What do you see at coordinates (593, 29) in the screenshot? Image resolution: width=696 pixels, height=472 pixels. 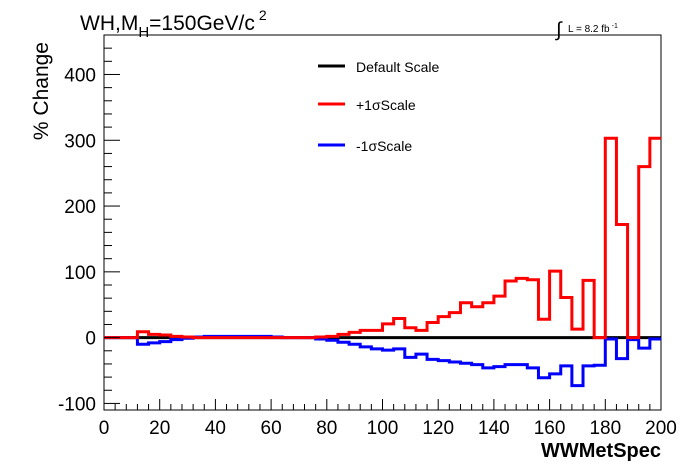 I see `luminosity-text: L = 8.2 fb -1` at bounding box center [593, 29].